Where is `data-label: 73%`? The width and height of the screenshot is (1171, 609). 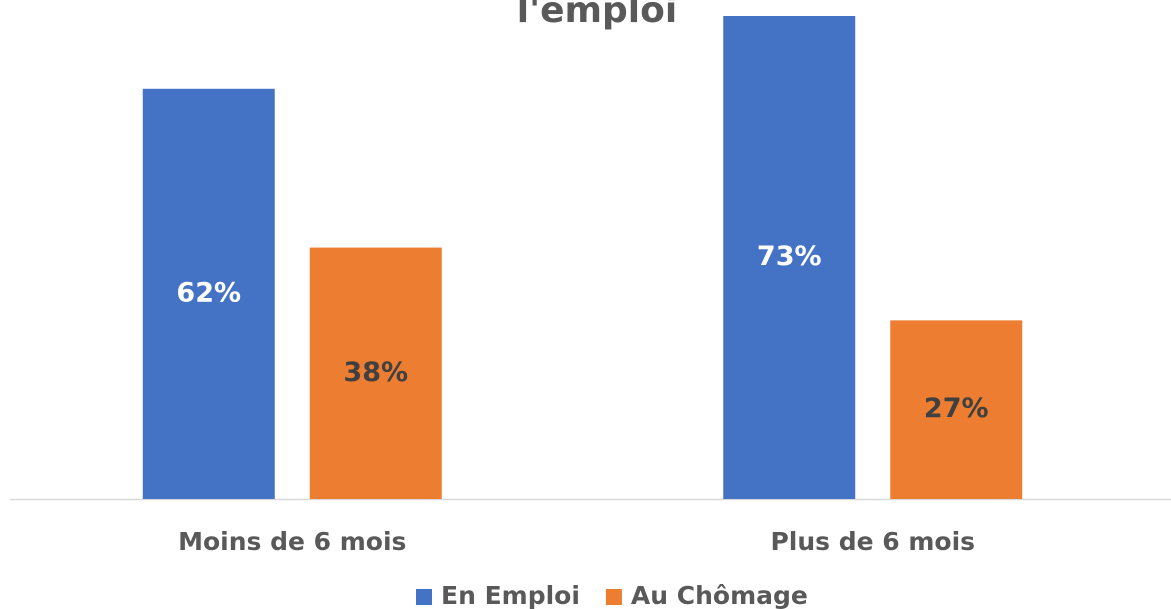
data-label: 73% is located at coordinates (789, 256).